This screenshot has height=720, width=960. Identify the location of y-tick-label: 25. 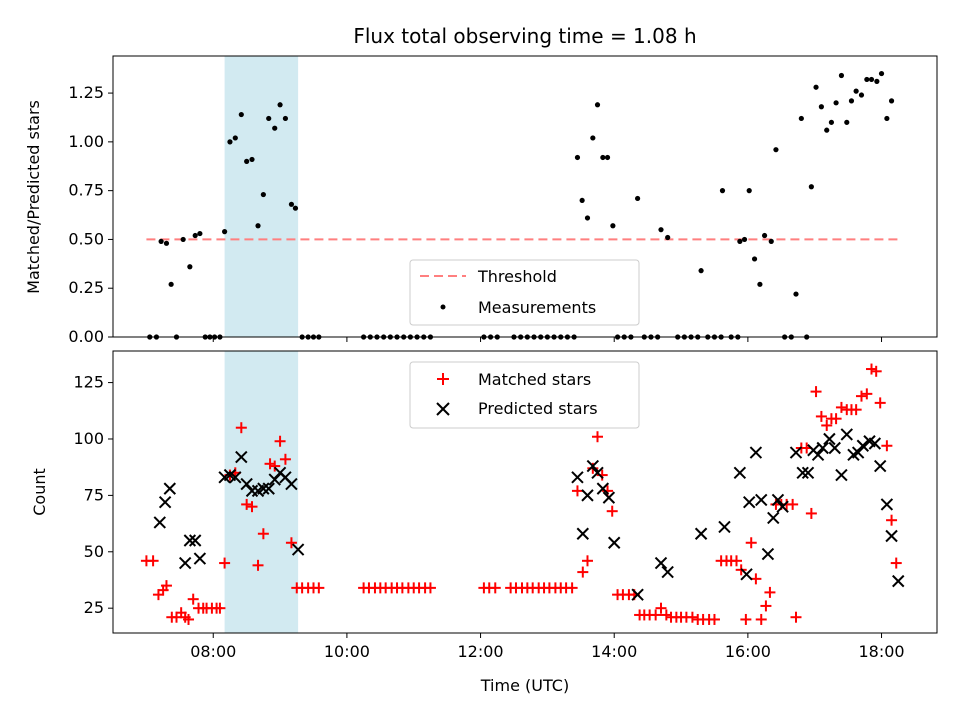
(94, 607).